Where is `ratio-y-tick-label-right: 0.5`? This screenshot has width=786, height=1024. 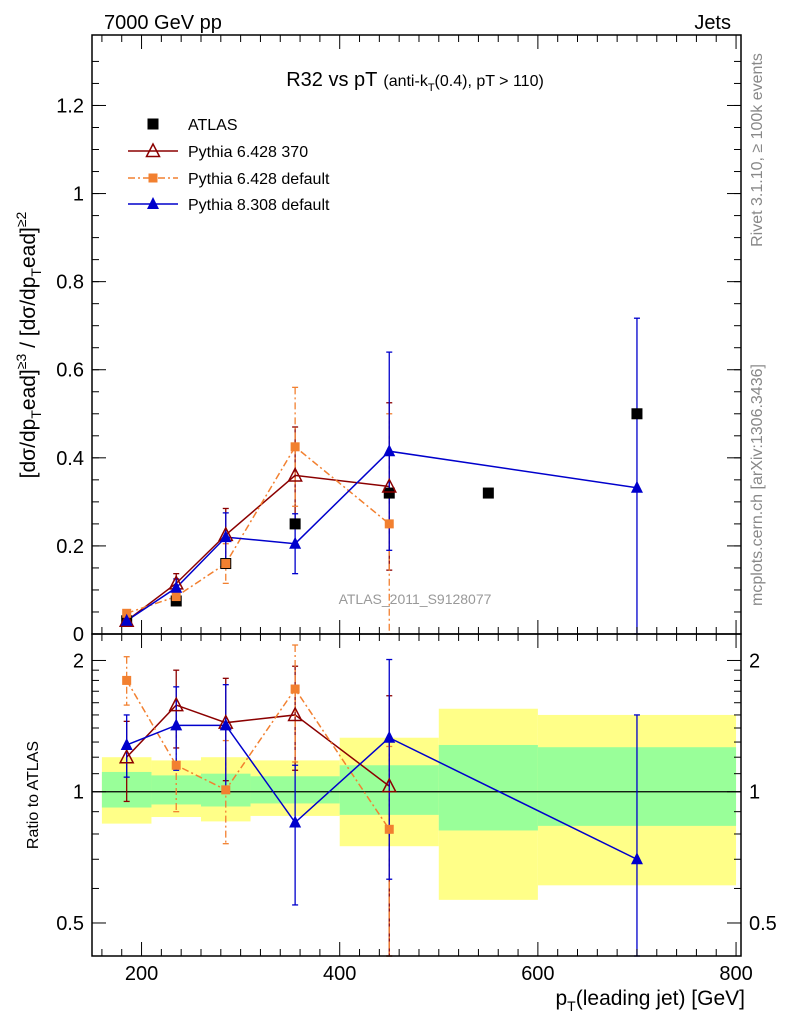 ratio-y-tick-label-right: 0.5 is located at coordinates (763, 924).